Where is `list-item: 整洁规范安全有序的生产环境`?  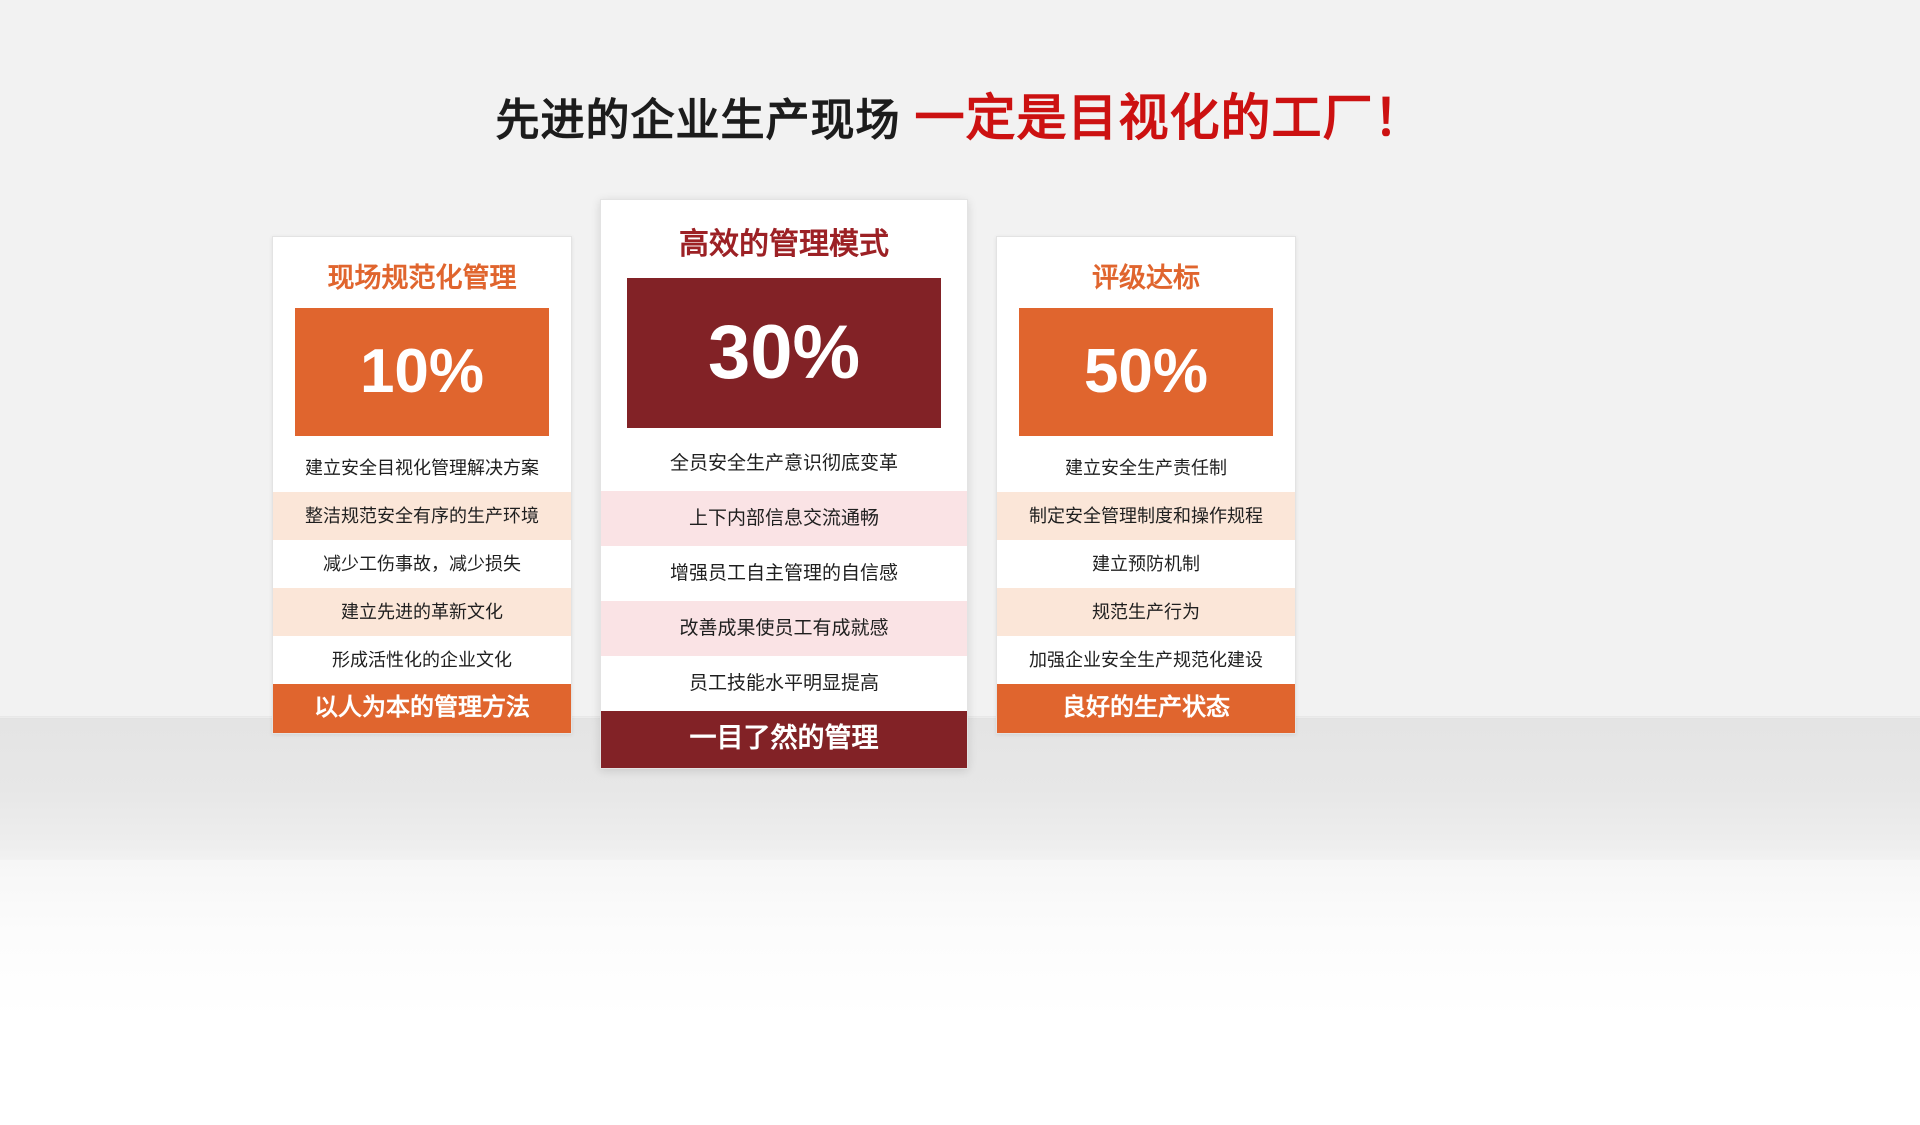
list-item: 整洁规范安全有序的生产环境 is located at coordinates (422, 516).